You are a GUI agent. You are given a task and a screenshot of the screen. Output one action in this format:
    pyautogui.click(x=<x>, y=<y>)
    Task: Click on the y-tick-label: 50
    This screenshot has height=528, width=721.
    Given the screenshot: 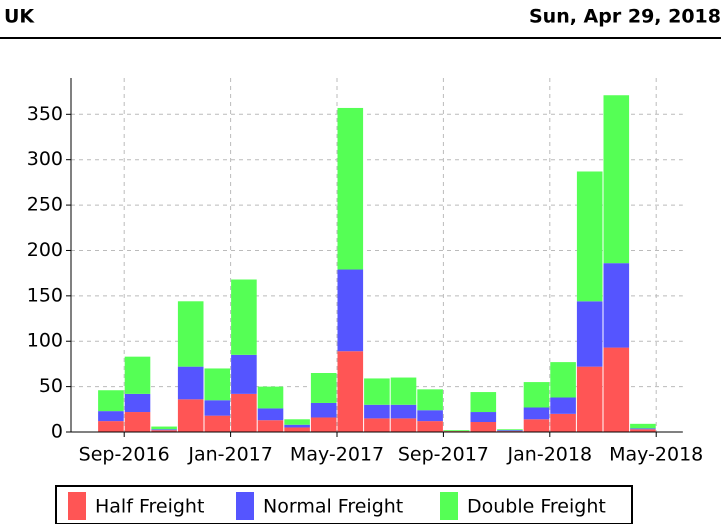 What is the action you would take?
    pyautogui.click(x=51, y=386)
    